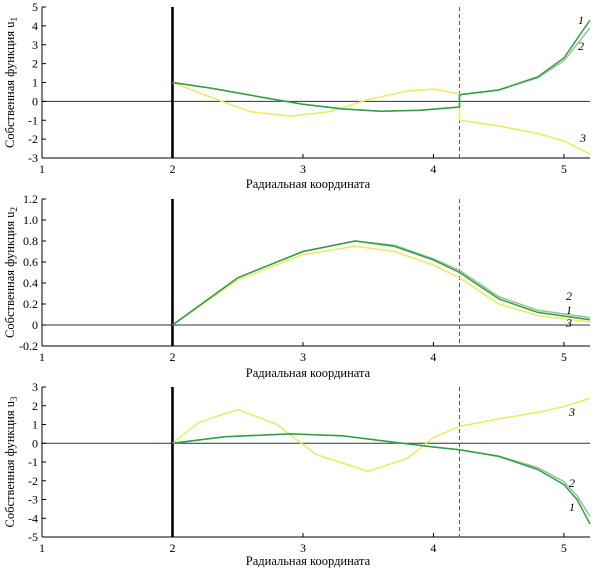 The width and height of the screenshot is (592, 572). I want to click on y-tick-label: 0.8, so click(30, 241).